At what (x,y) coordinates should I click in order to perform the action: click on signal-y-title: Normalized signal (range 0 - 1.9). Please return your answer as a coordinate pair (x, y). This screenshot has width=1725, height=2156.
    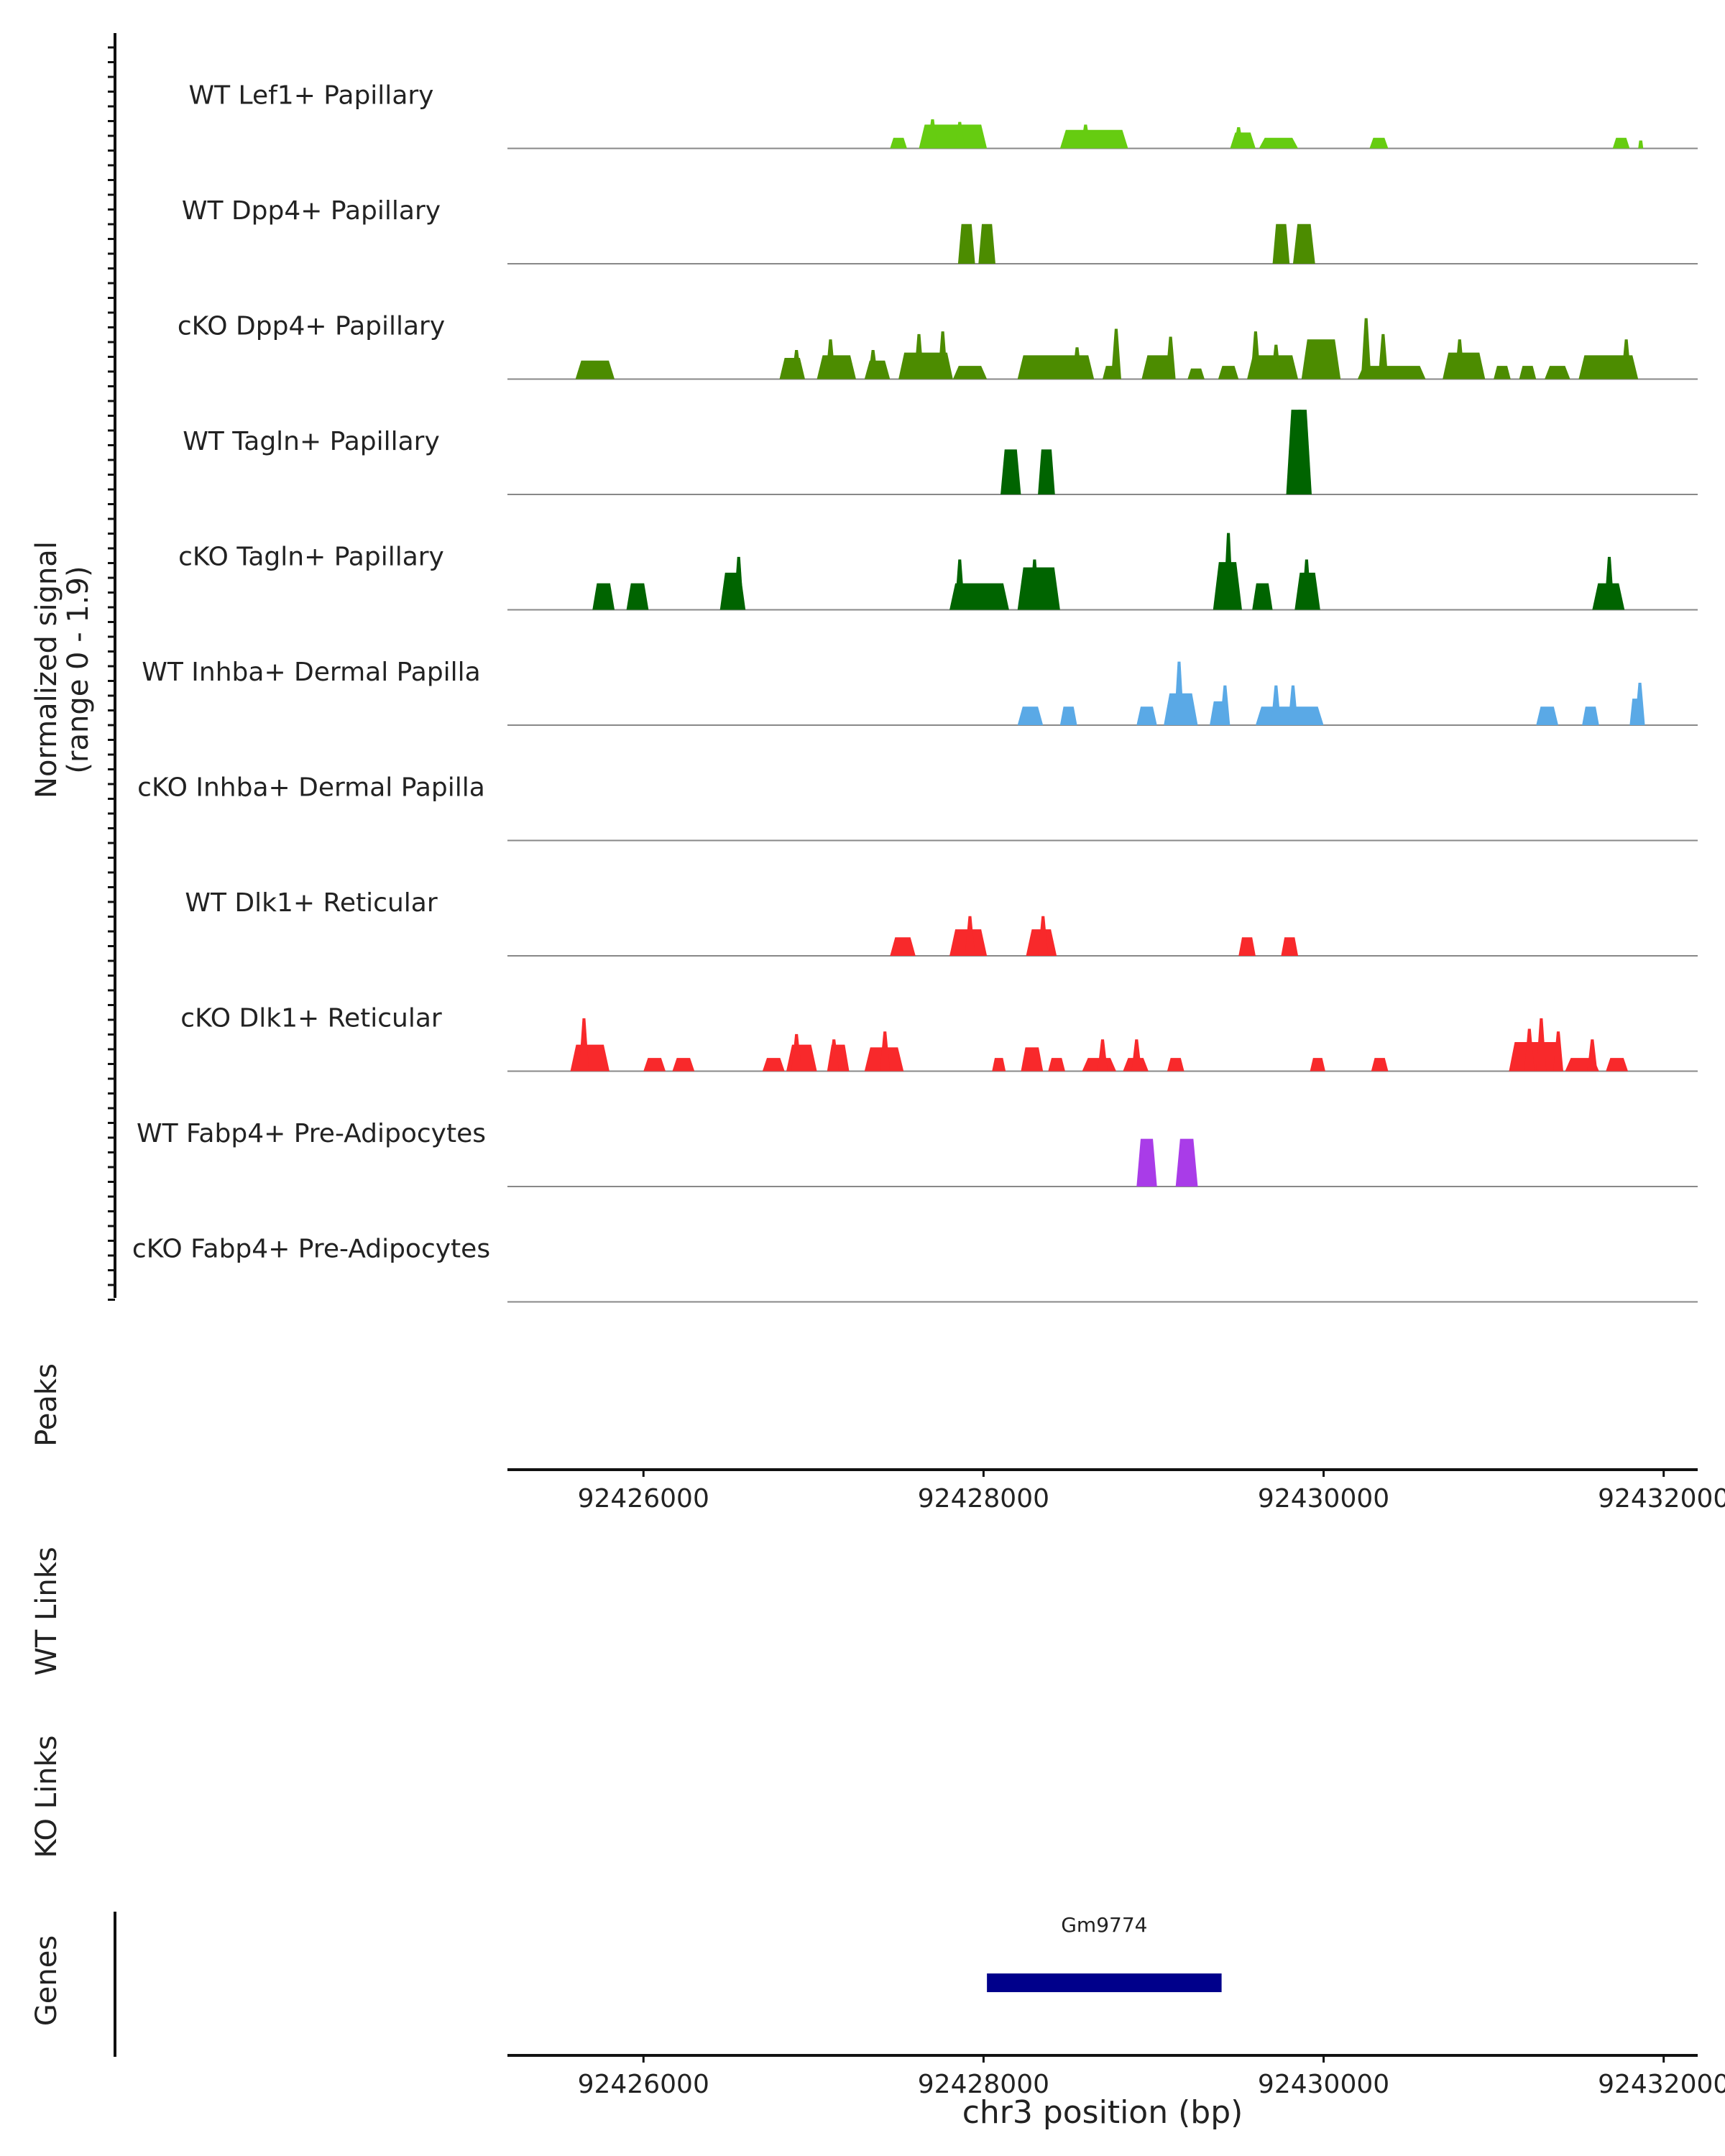
    Looking at the image, I should click on (62, 669).